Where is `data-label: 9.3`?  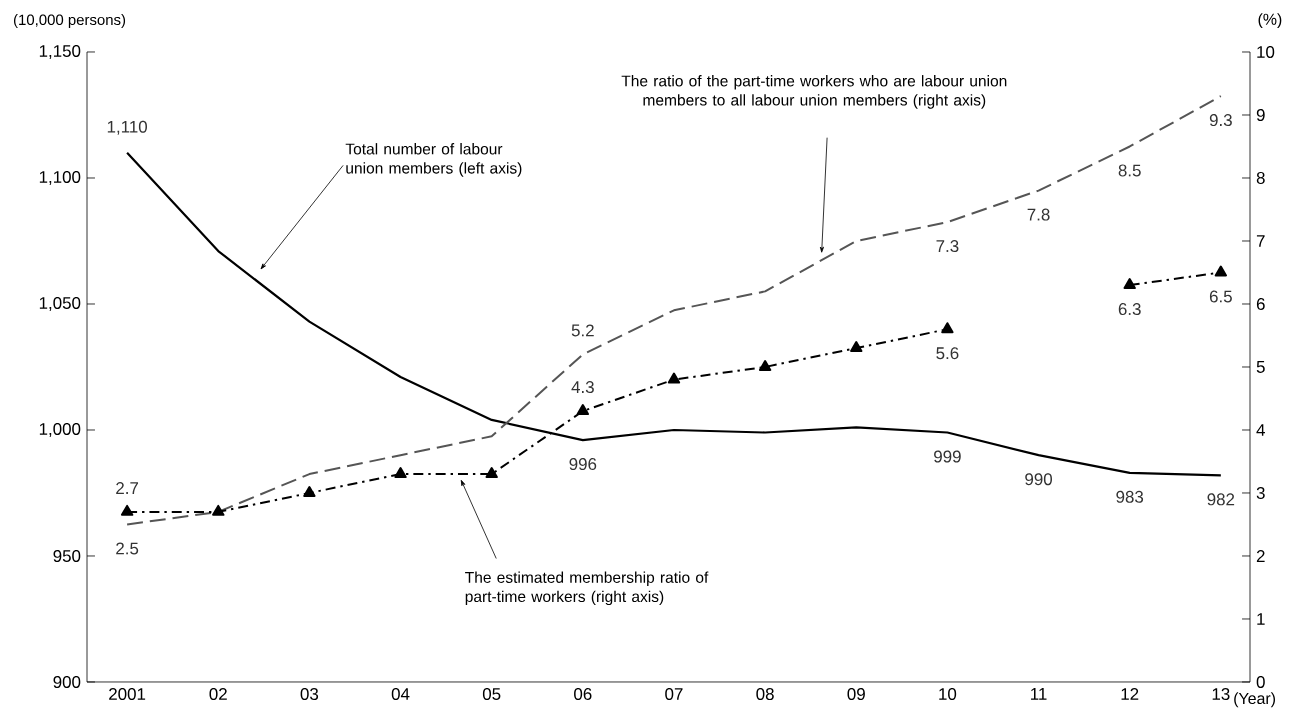
data-label: 9.3 is located at coordinates (1220, 120).